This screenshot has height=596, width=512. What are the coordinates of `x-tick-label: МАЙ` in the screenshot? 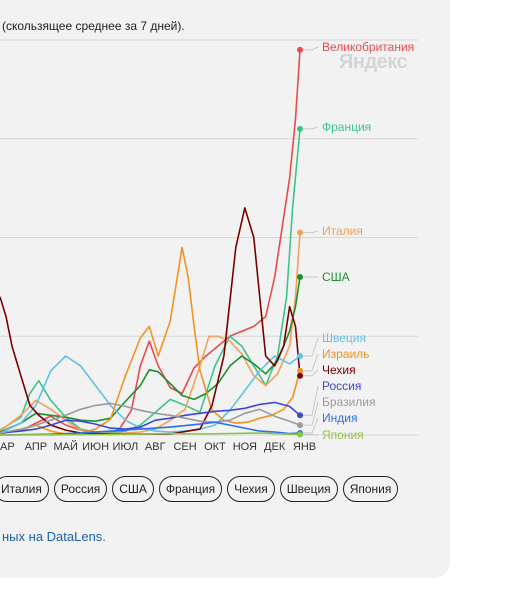 It's located at (65, 446).